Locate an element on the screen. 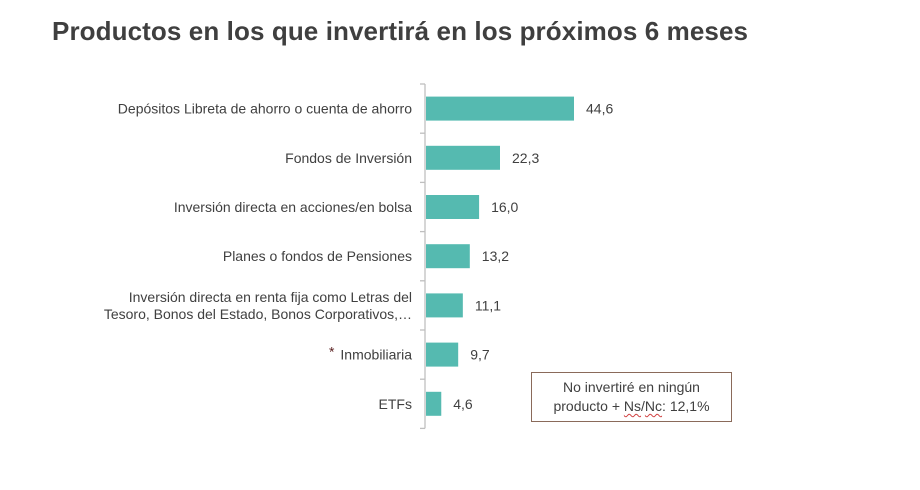  annotation-line-2: producto + Ns/Nc: 12,1% is located at coordinates (631, 406).